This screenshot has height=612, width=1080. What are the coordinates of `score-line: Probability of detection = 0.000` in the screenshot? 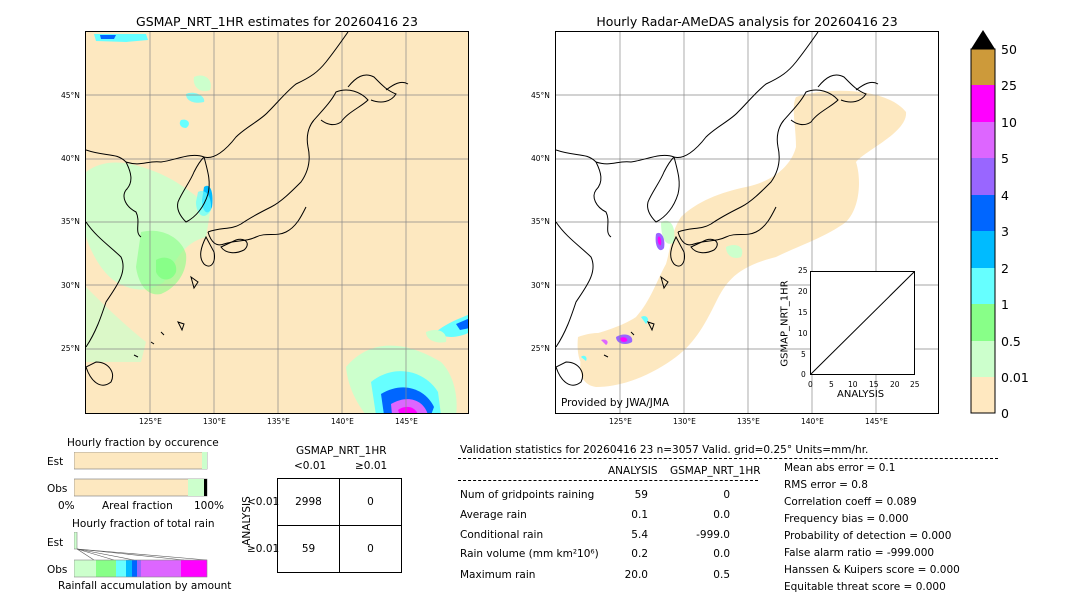 It's located at (868, 536).